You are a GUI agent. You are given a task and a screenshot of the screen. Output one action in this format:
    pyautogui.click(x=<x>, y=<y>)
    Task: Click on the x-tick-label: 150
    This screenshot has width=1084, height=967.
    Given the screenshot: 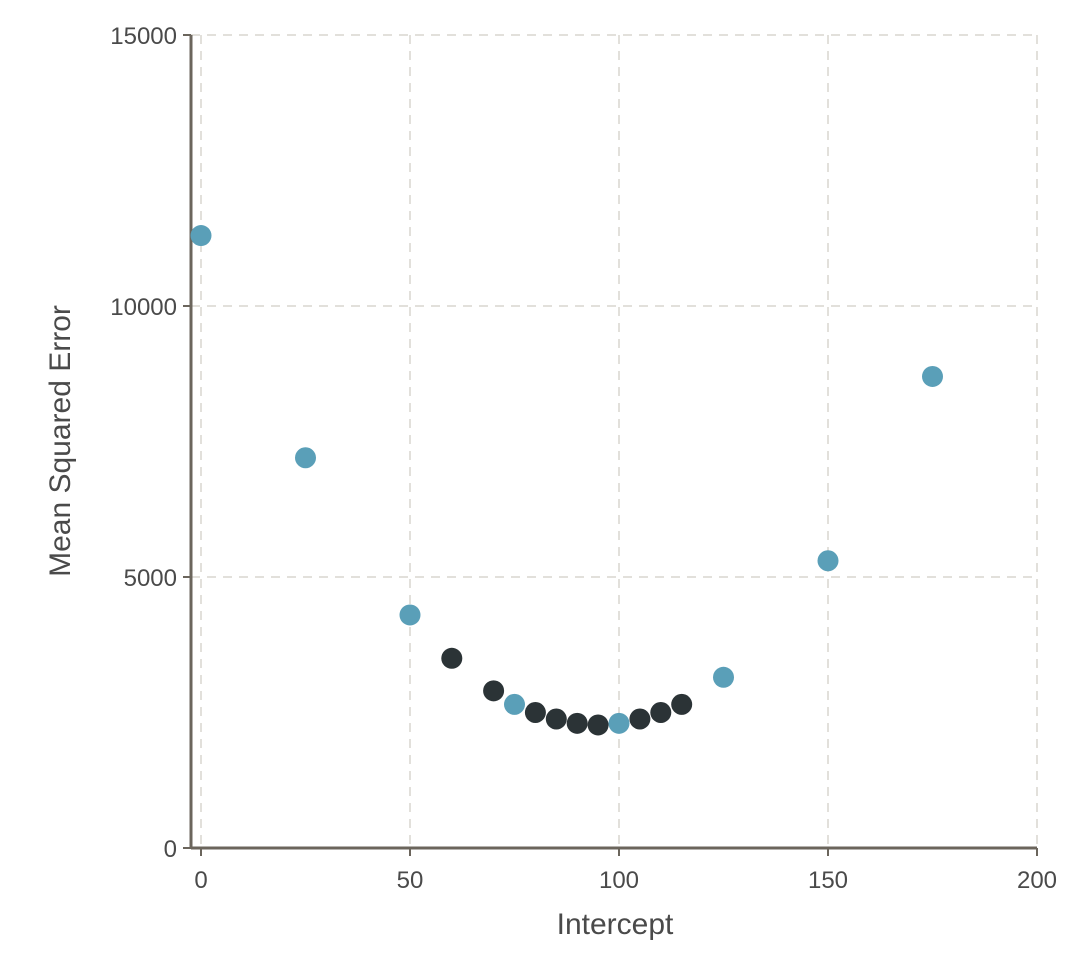 What is the action you would take?
    pyautogui.click(x=828, y=880)
    